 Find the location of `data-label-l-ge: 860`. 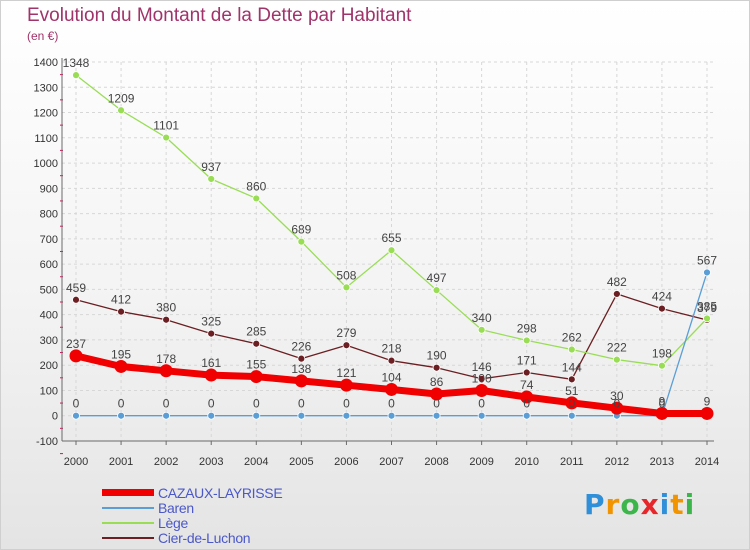

data-label-l-ge: 860 is located at coordinates (256, 186).